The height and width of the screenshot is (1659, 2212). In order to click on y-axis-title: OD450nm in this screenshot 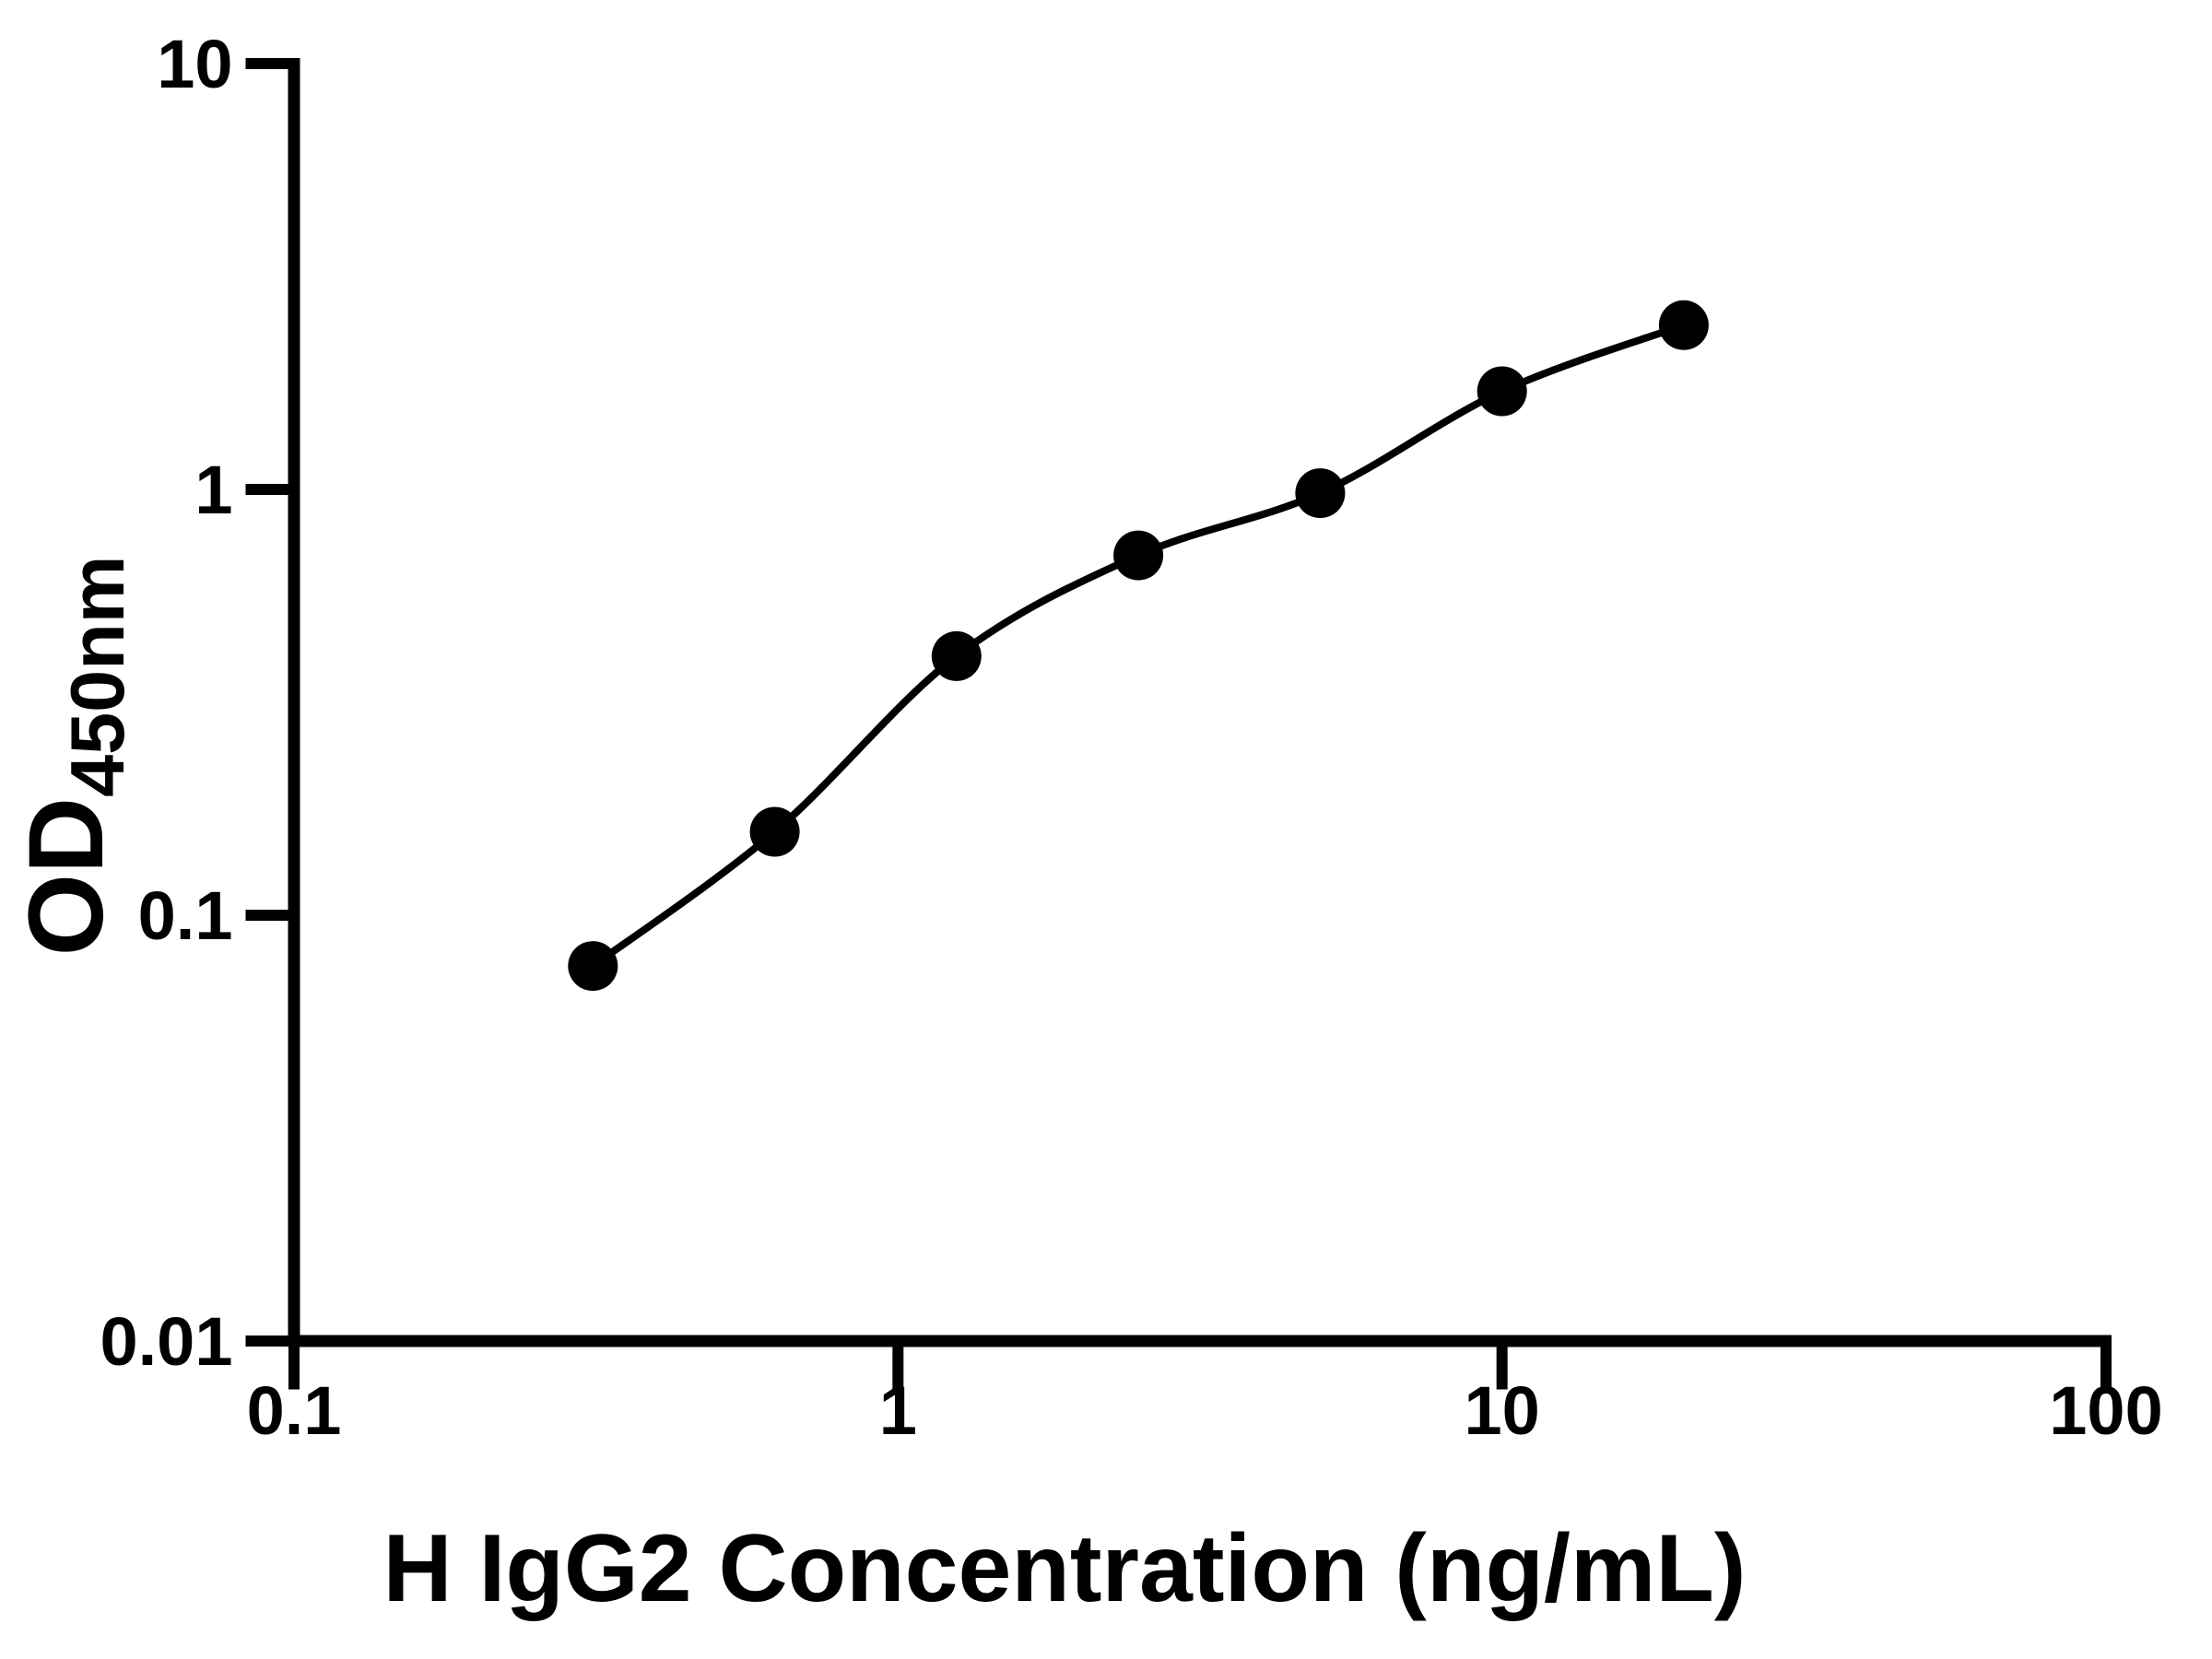, I will do `click(73, 755)`.